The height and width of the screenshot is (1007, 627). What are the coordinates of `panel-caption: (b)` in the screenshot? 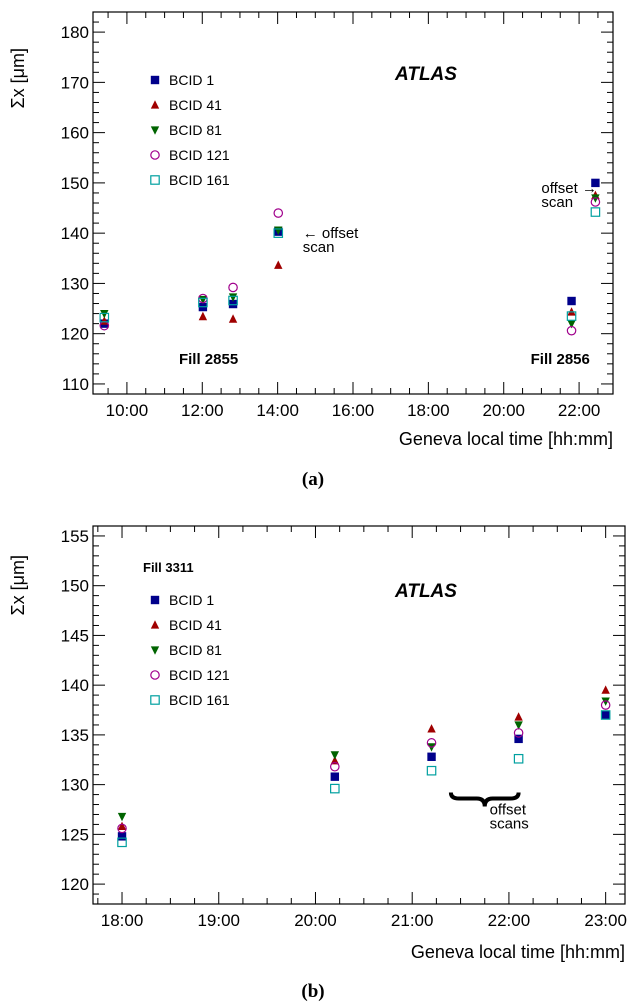 It's located at (312, 991).